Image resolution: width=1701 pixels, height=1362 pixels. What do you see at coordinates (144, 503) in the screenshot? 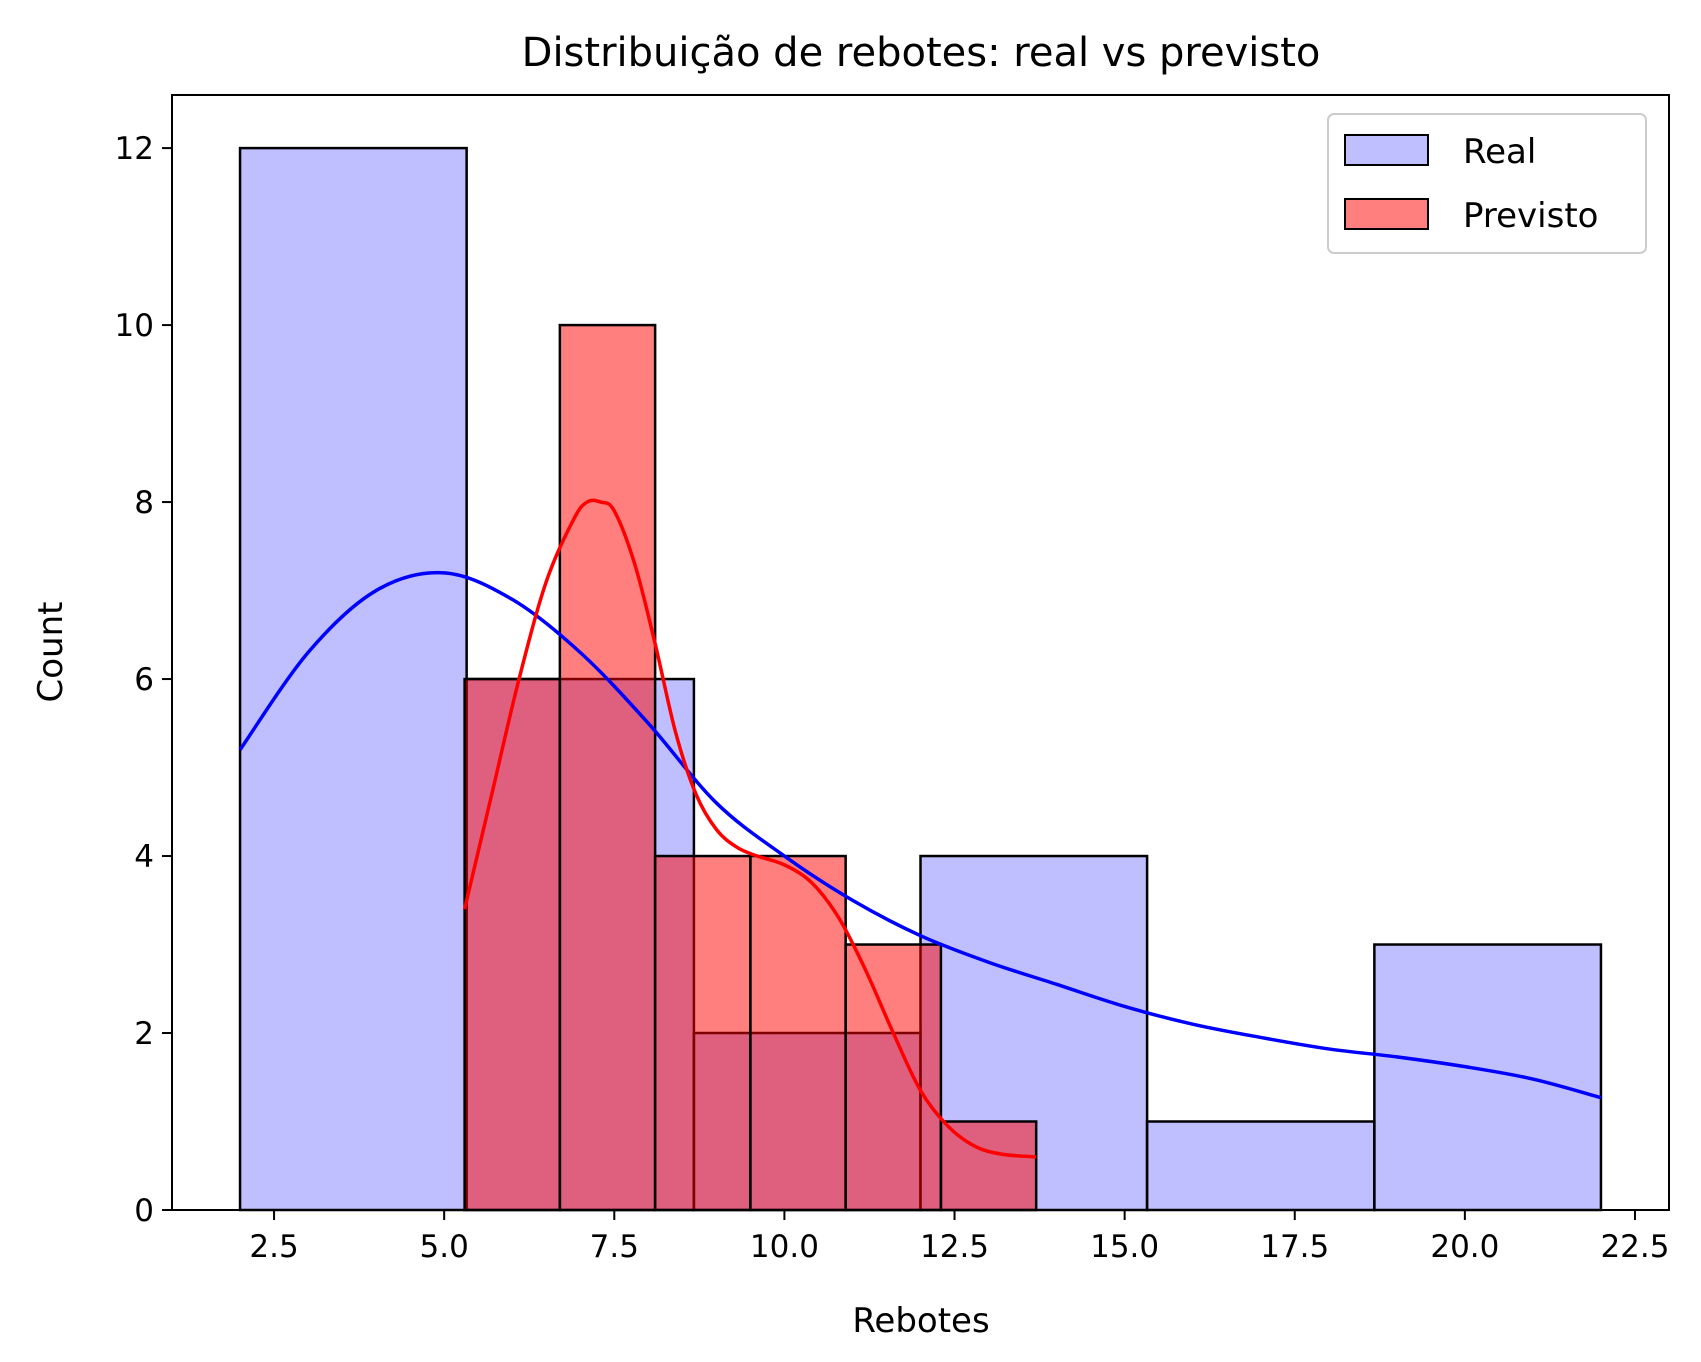
I see `y-tick-label: 8` at bounding box center [144, 503].